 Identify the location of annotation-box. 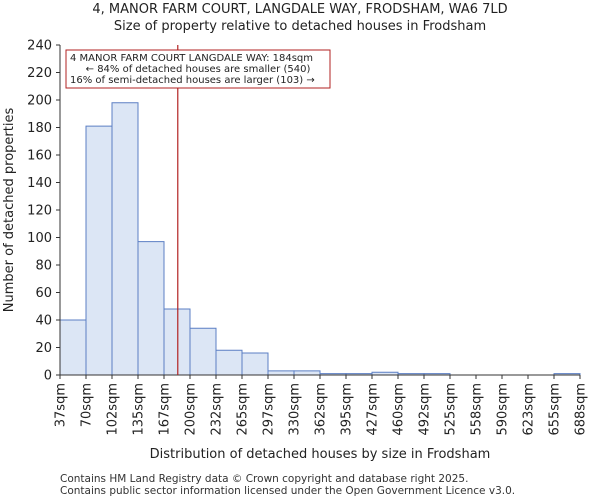
(198, 69).